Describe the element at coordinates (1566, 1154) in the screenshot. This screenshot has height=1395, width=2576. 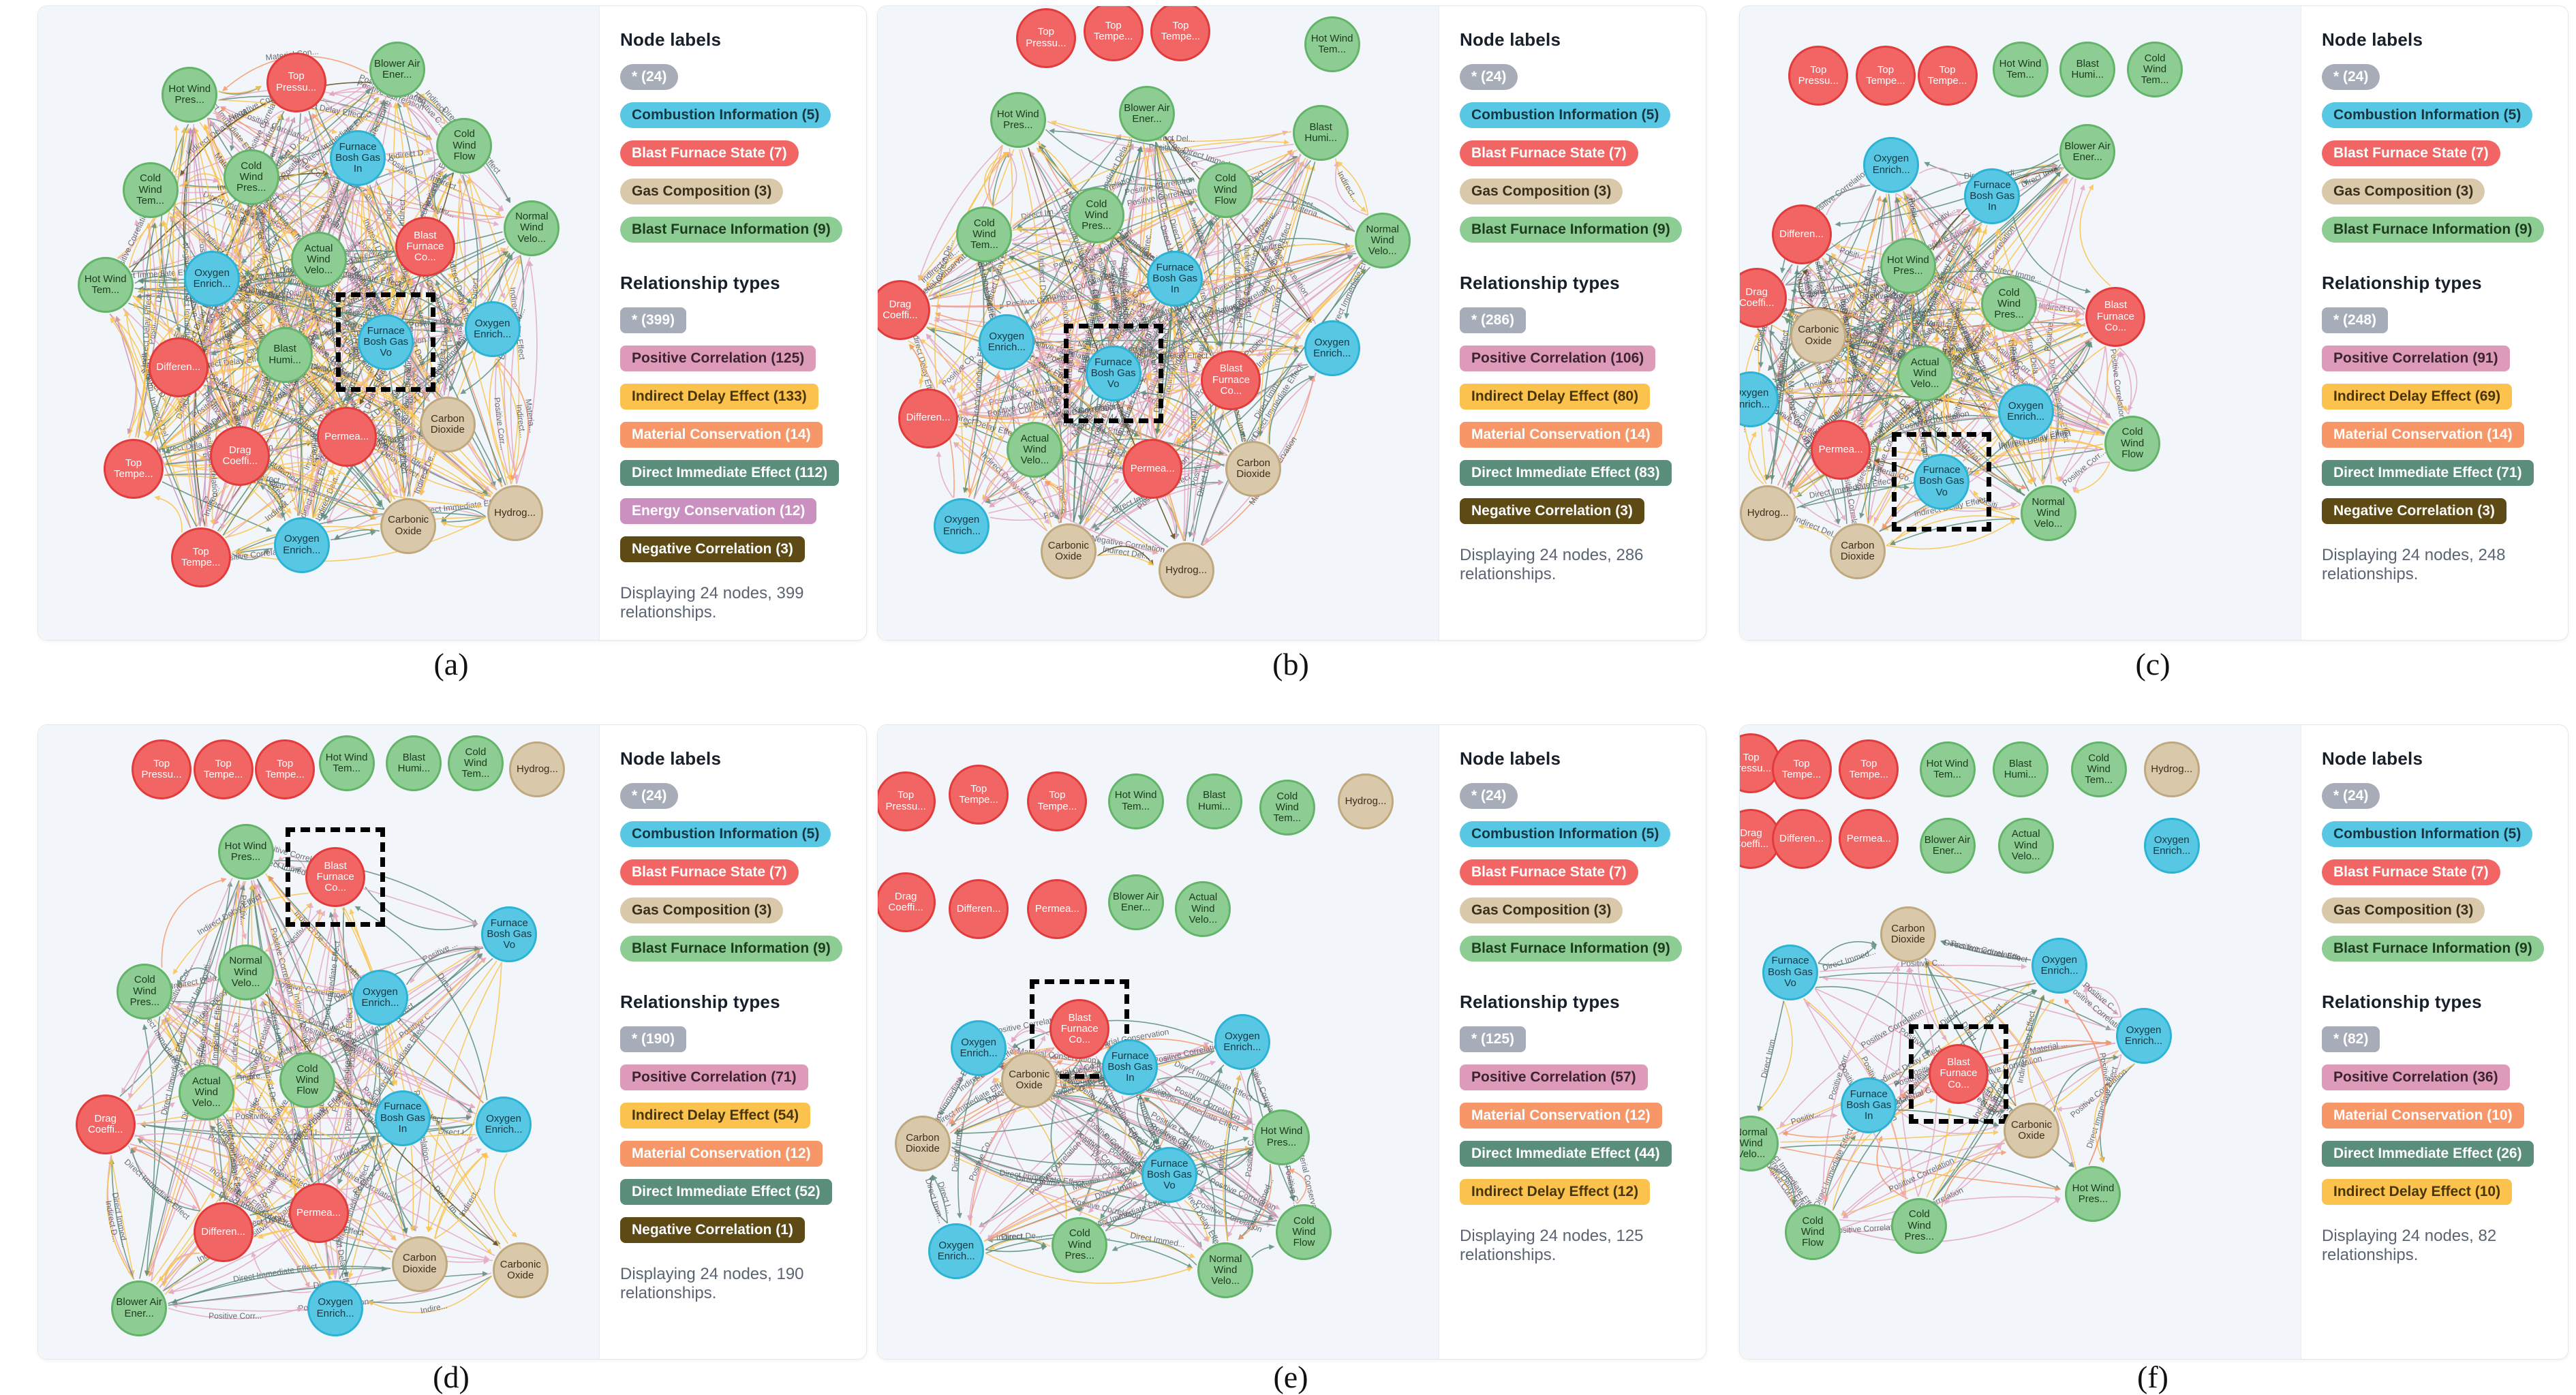
I see `legend-pill-direct-immediate-effect: Direct Immediate Effect (44)` at that location.